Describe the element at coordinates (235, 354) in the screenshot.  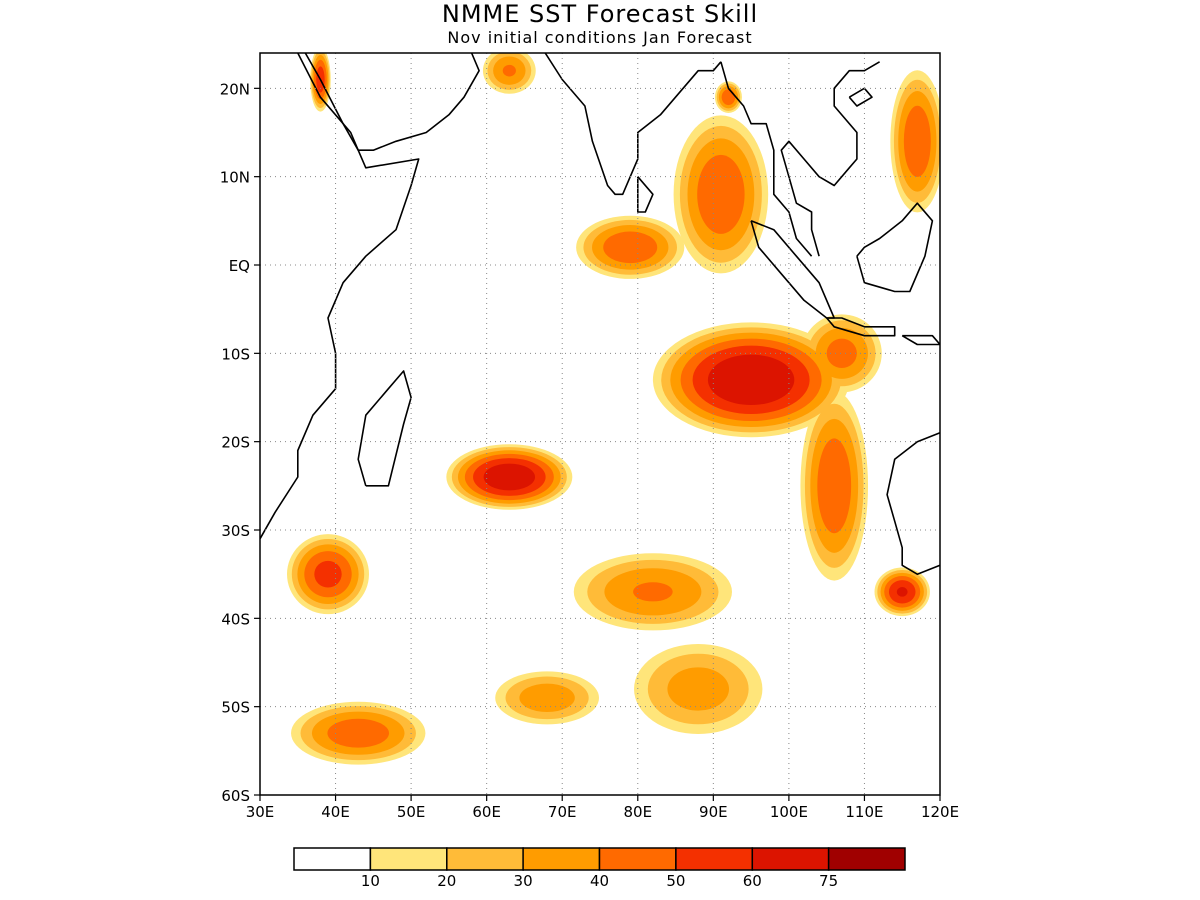
I see `y-tick-label: 10S` at that location.